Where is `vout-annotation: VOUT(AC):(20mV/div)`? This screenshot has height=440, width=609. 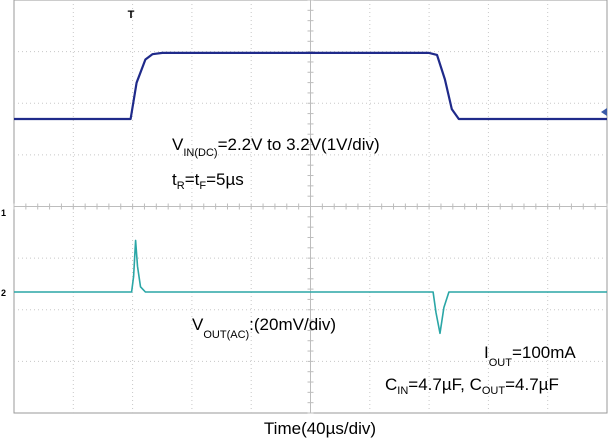 vout-annotation: VOUT(AC):(20mV/div) is located at coordinates (264, 328).